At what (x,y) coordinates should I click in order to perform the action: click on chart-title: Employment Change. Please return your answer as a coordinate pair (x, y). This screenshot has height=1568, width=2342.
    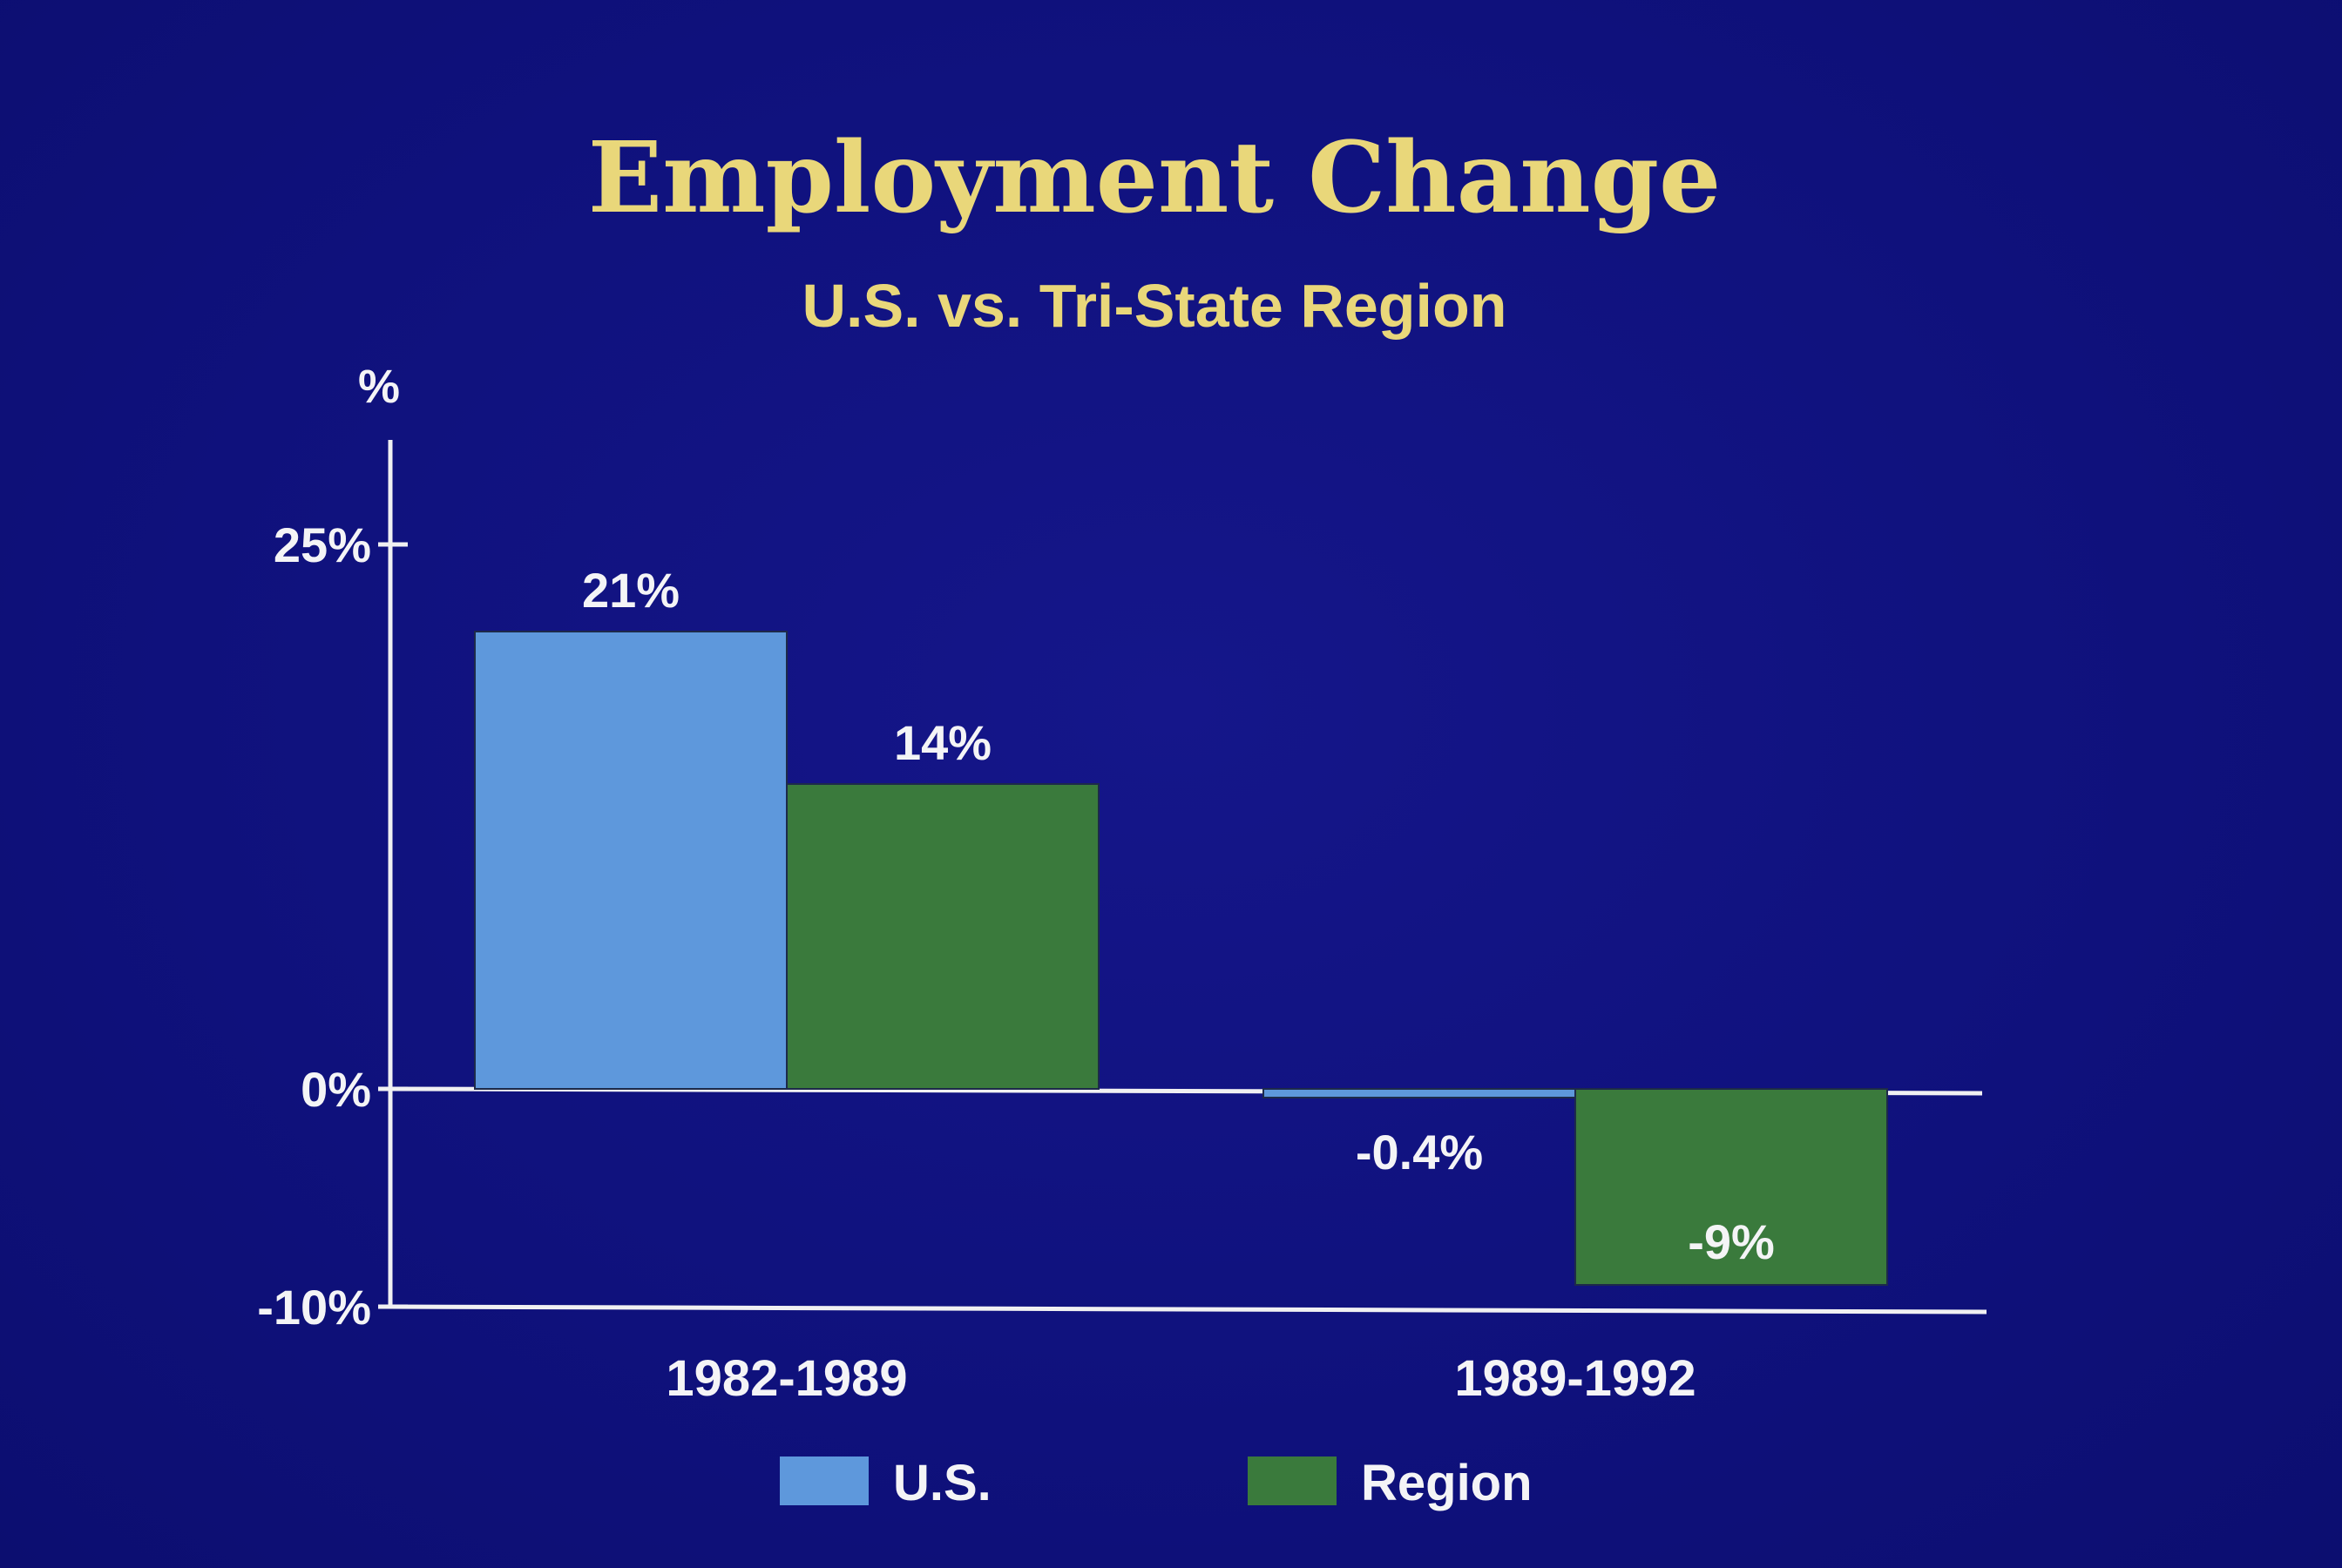
    Looking at the image, I should click on (1155, 178).